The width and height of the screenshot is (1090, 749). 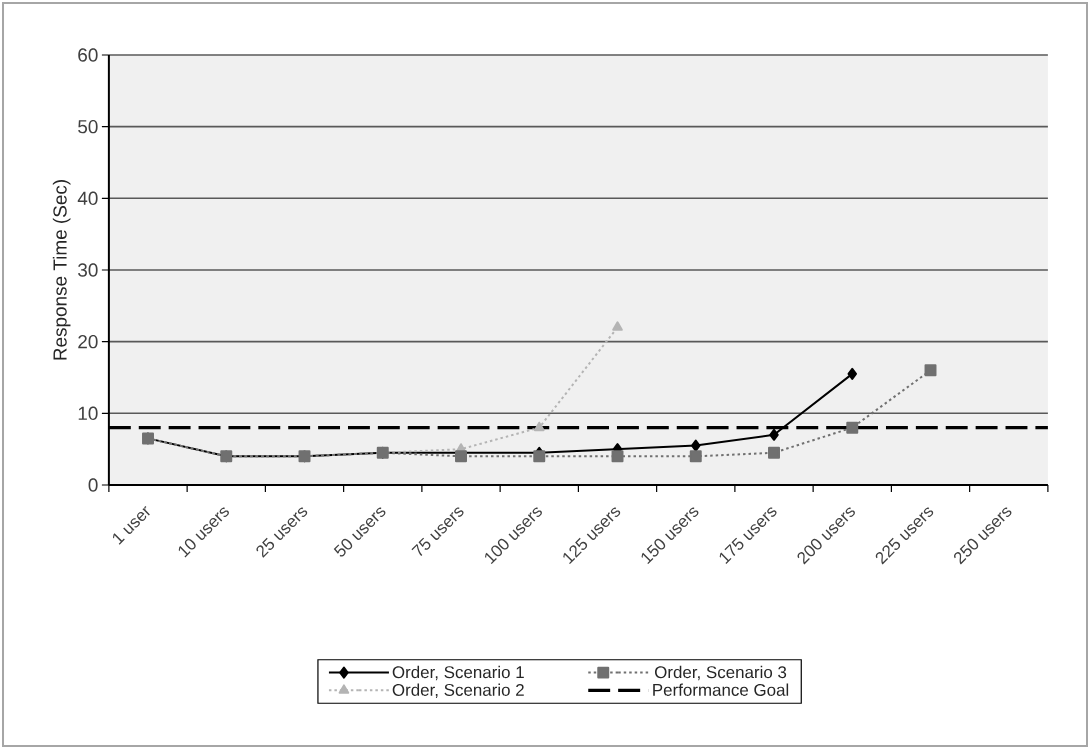 I want to click on legend-label: Order, Scenario 3, so click(x=720, y=673).